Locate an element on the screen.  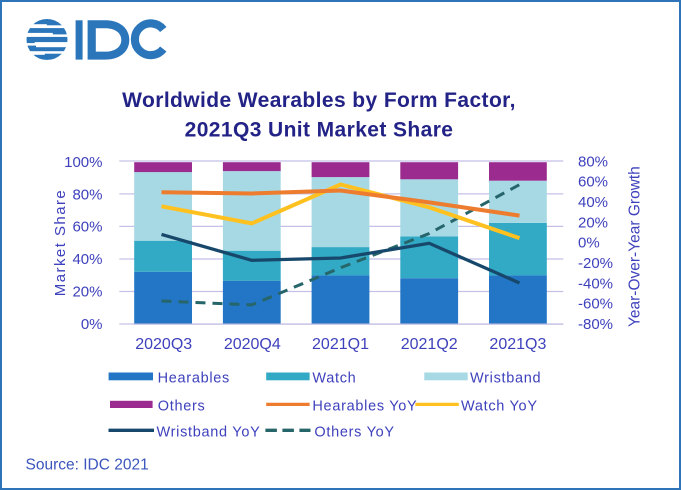
svg-text: Watch is located at coordinates (334, 378).